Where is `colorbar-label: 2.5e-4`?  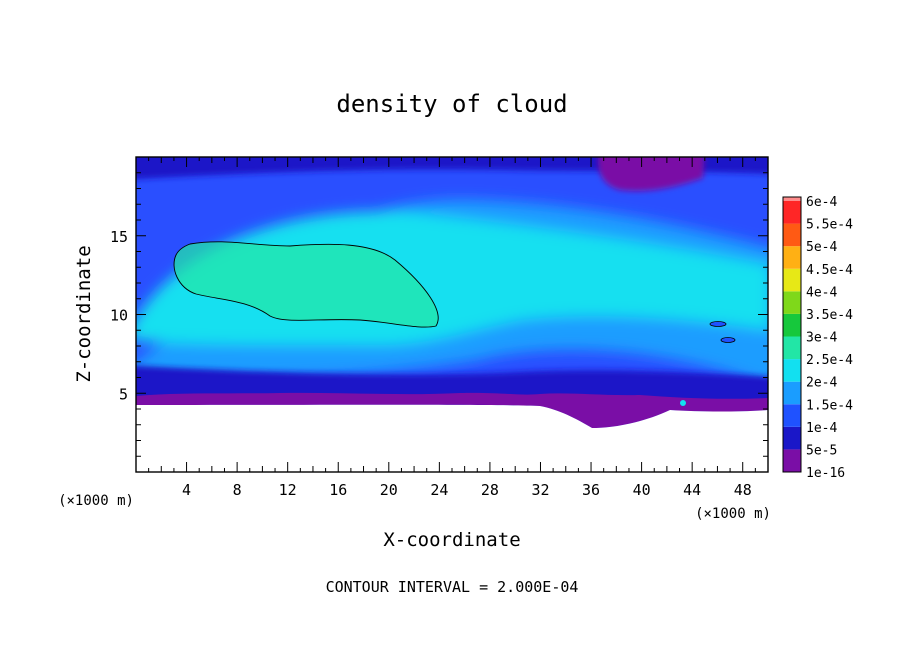 colorbar-label: 2.5e-4 is located at coordinates (829, 360).